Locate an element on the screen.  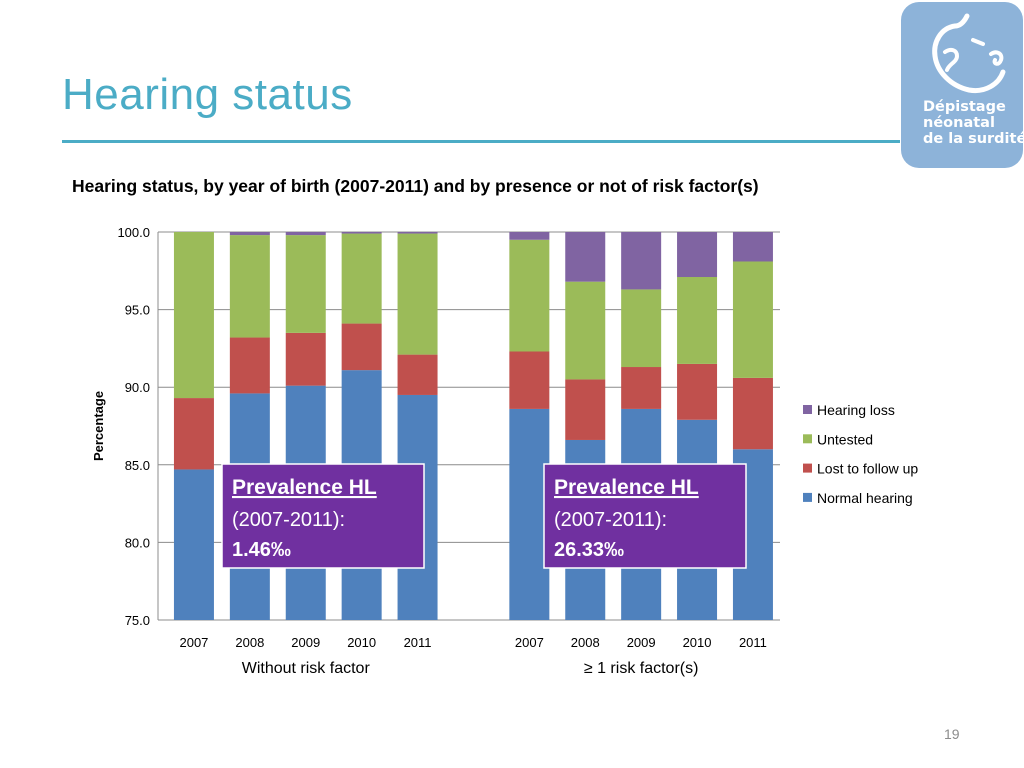
y-tick-label: 100.0 is located at coordinates (133, 232).